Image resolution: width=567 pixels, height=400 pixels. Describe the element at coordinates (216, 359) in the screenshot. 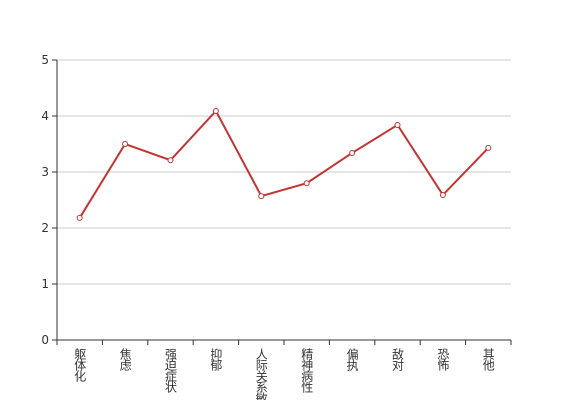

I see `x-tick-label: 抑郁` at that location.